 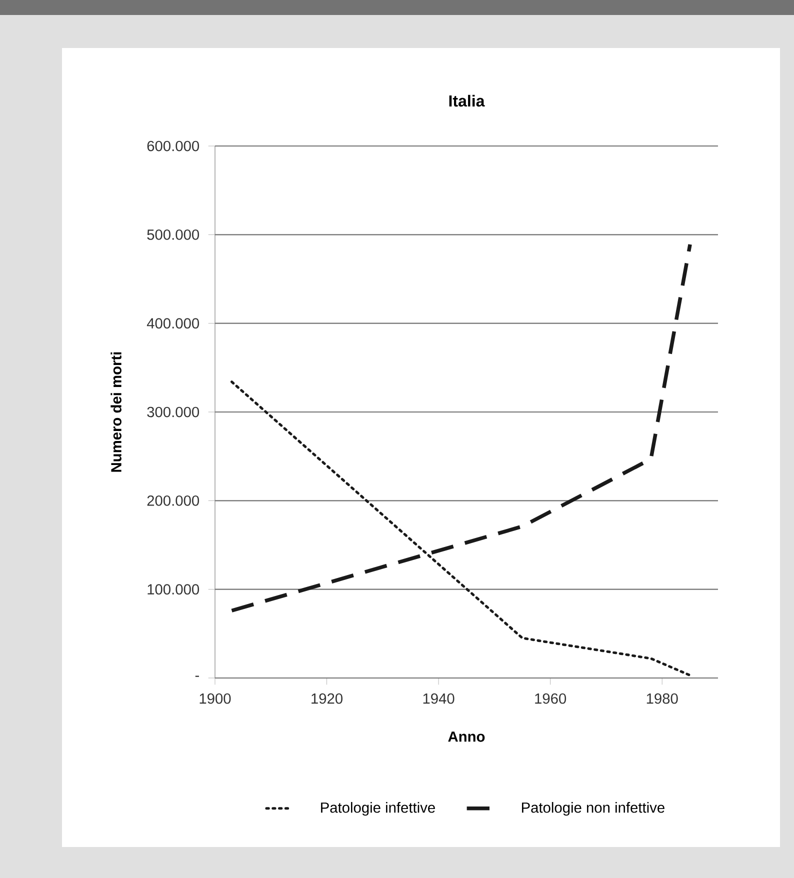 What do you see at coordinates (327, 698) in the screenshot?
I see `x-tick-label: 1920` at bounding box center [327, 698].